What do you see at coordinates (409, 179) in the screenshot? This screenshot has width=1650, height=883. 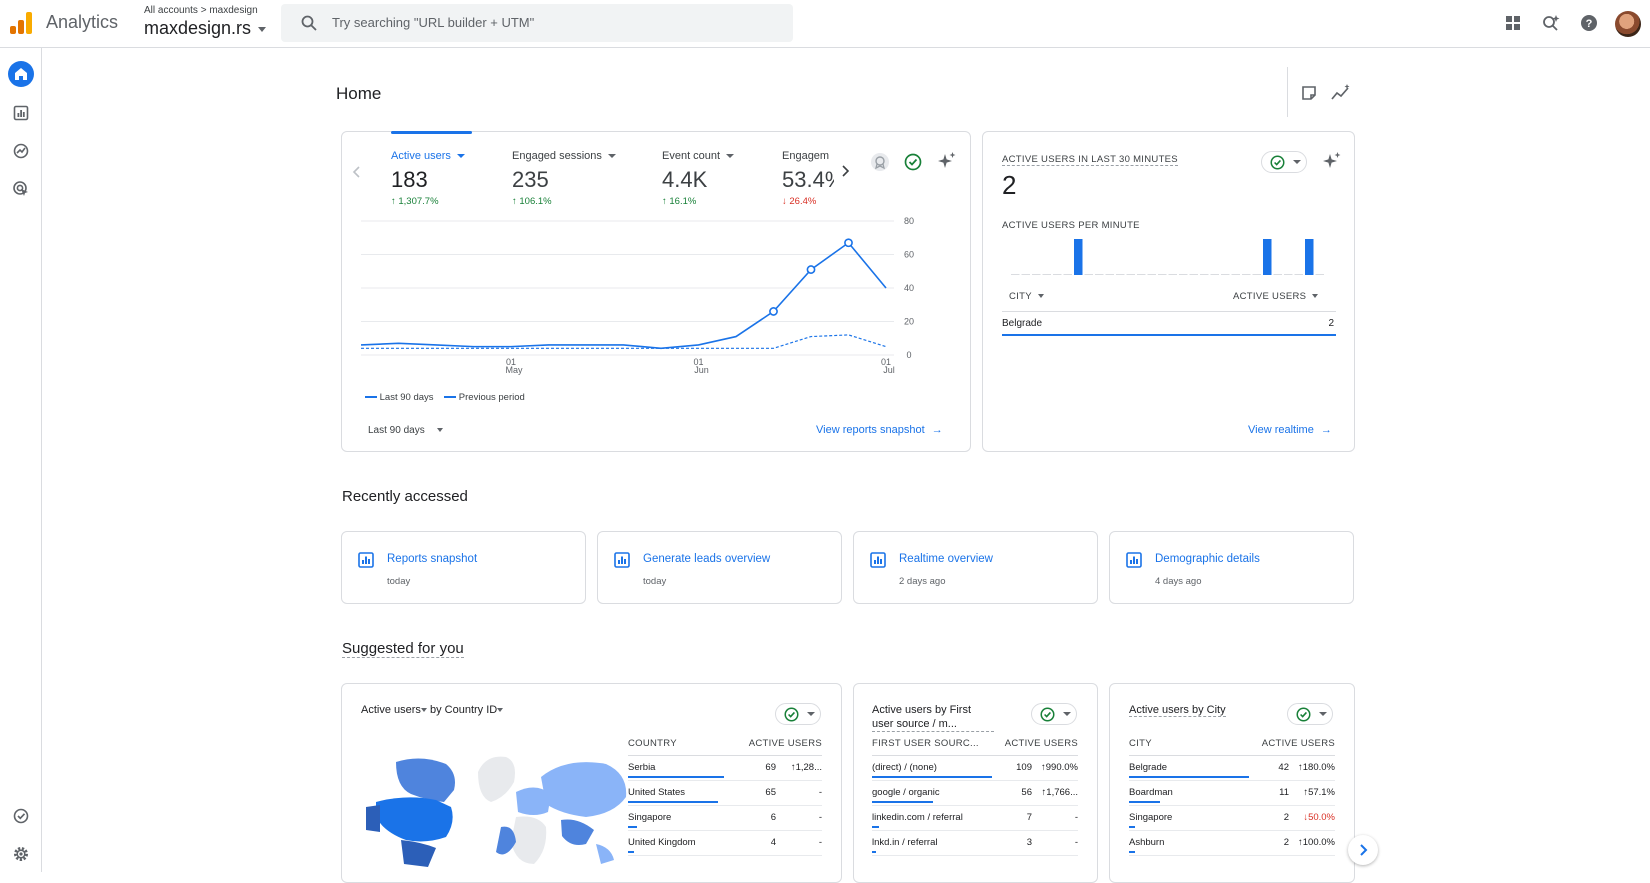 I see `metric-value: 183` at bounding box center [409, 179].